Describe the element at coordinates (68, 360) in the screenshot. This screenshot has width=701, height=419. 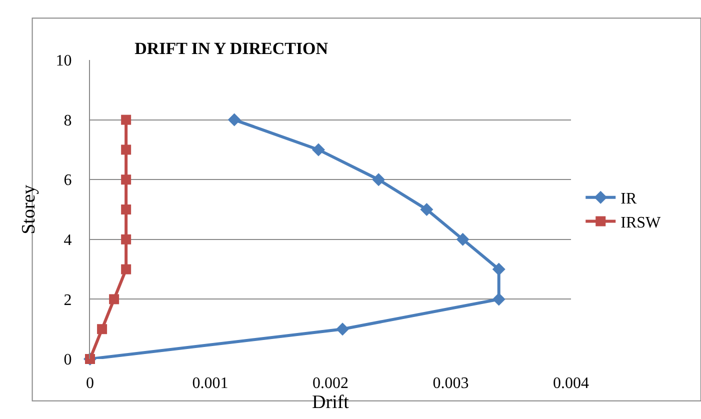
I see `y-tick-label: 0` at that location.